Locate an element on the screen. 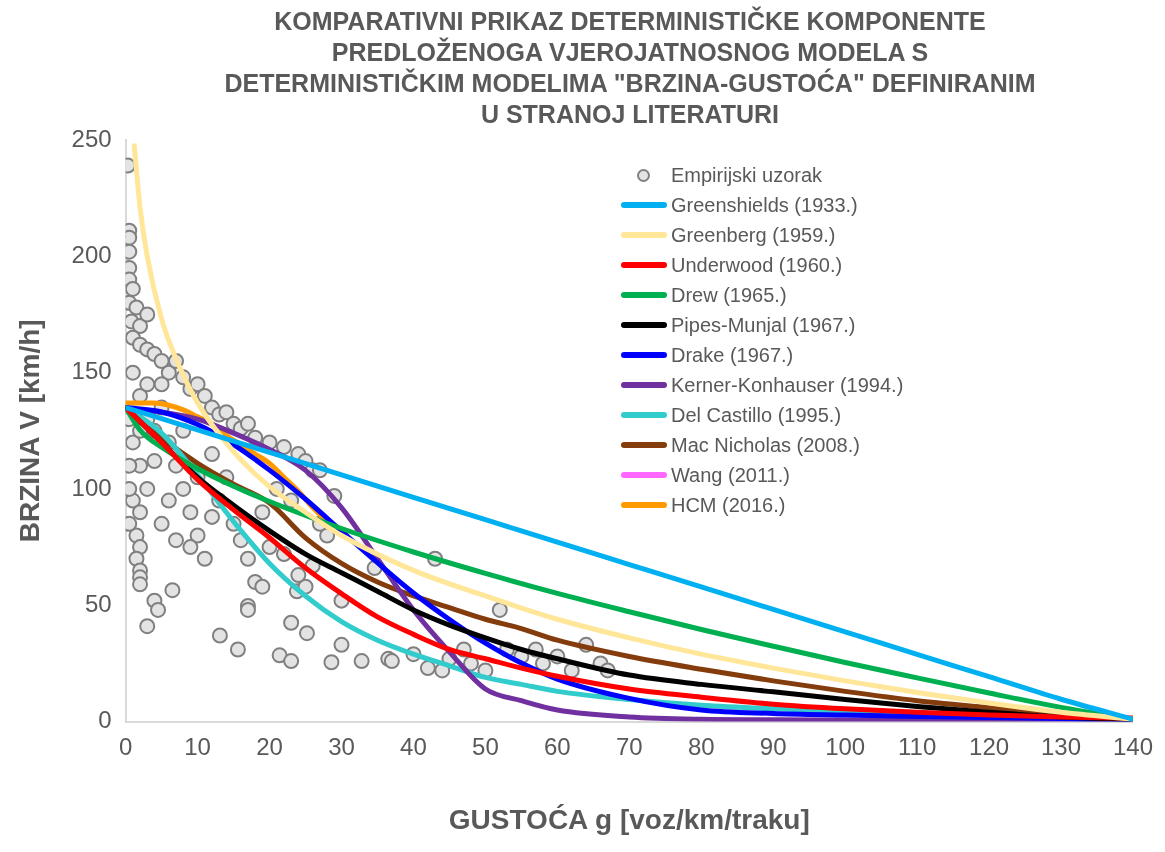 This screenshot has height=852, width=1165. legend-label: Empirijski uzorak is located at coordinates (746, 175).